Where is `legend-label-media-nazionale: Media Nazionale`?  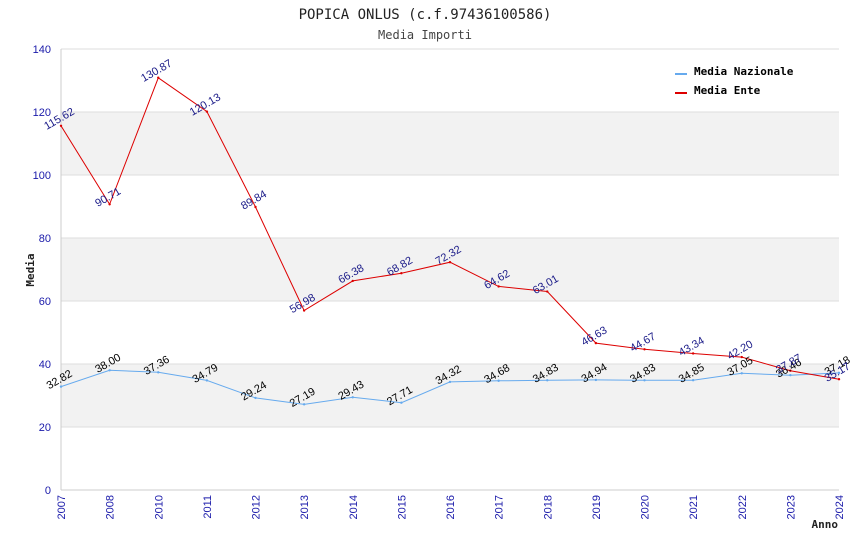
legend-label-media-nazionale: Media Nazionale is located at coordinates (744, 71).